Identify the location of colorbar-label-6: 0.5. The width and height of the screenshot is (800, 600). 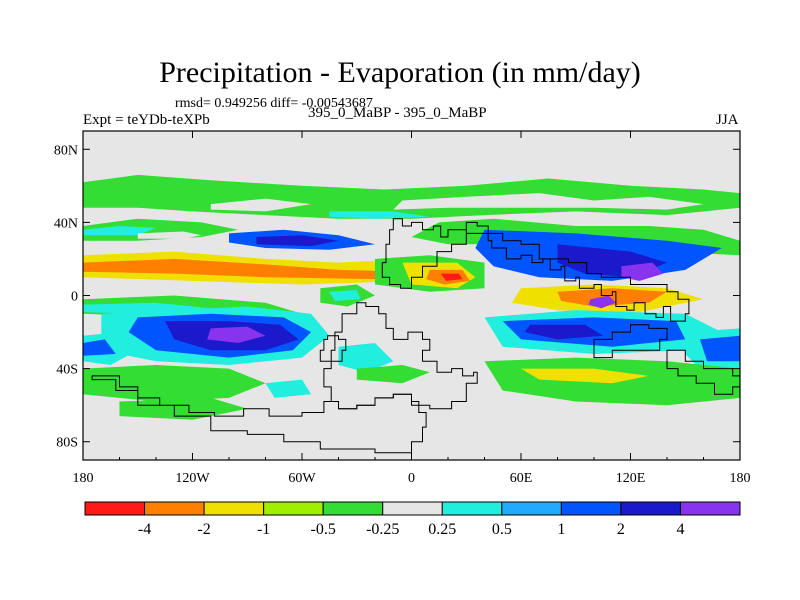
(502, 529).